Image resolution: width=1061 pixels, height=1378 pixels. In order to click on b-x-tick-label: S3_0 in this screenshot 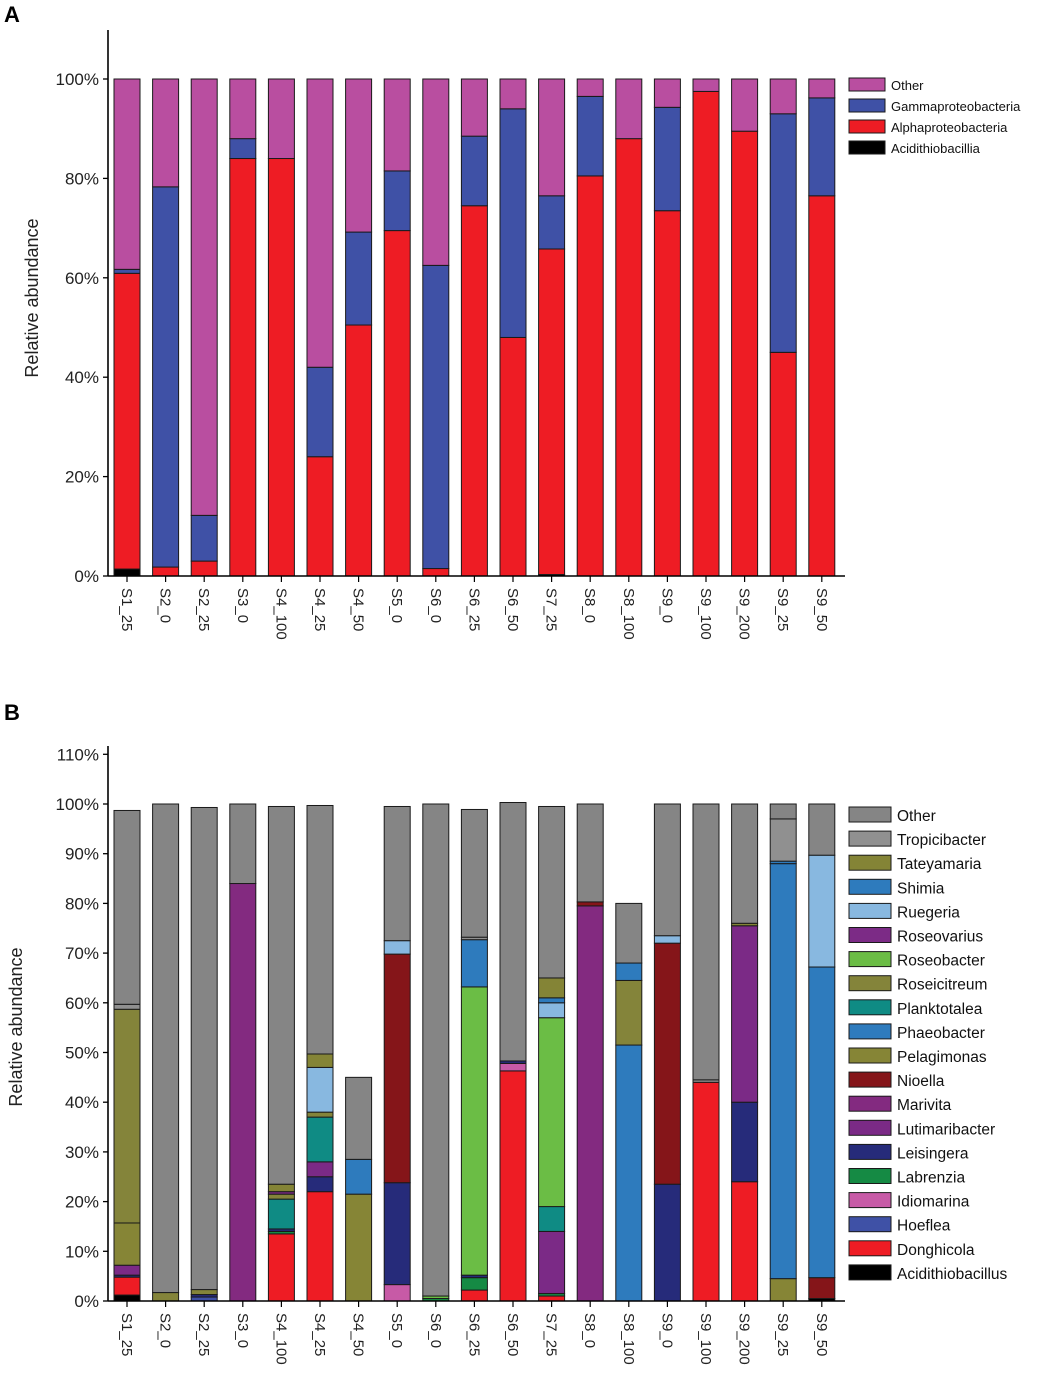, I will do `click(242, 1330)`.